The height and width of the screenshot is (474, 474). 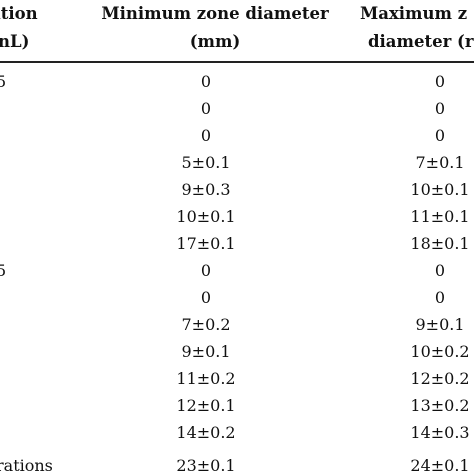 I want to click on cell-max-zone: 10±0.1, so click(x=440, y=189).